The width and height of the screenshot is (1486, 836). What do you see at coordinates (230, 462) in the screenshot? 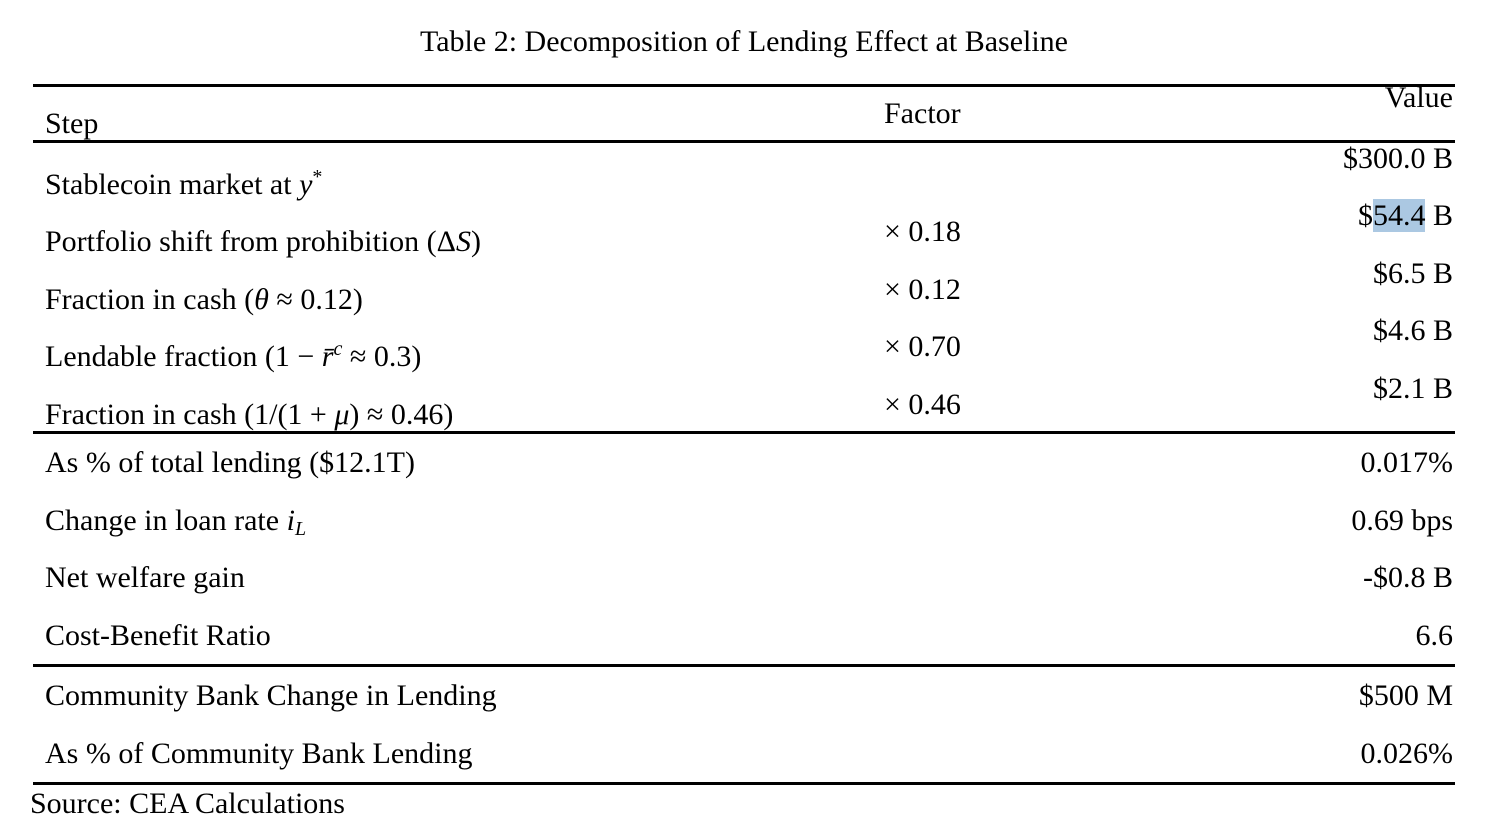
I see `text-segment: As % of total lending ($12.1T)` at bounding box center [230, 462].